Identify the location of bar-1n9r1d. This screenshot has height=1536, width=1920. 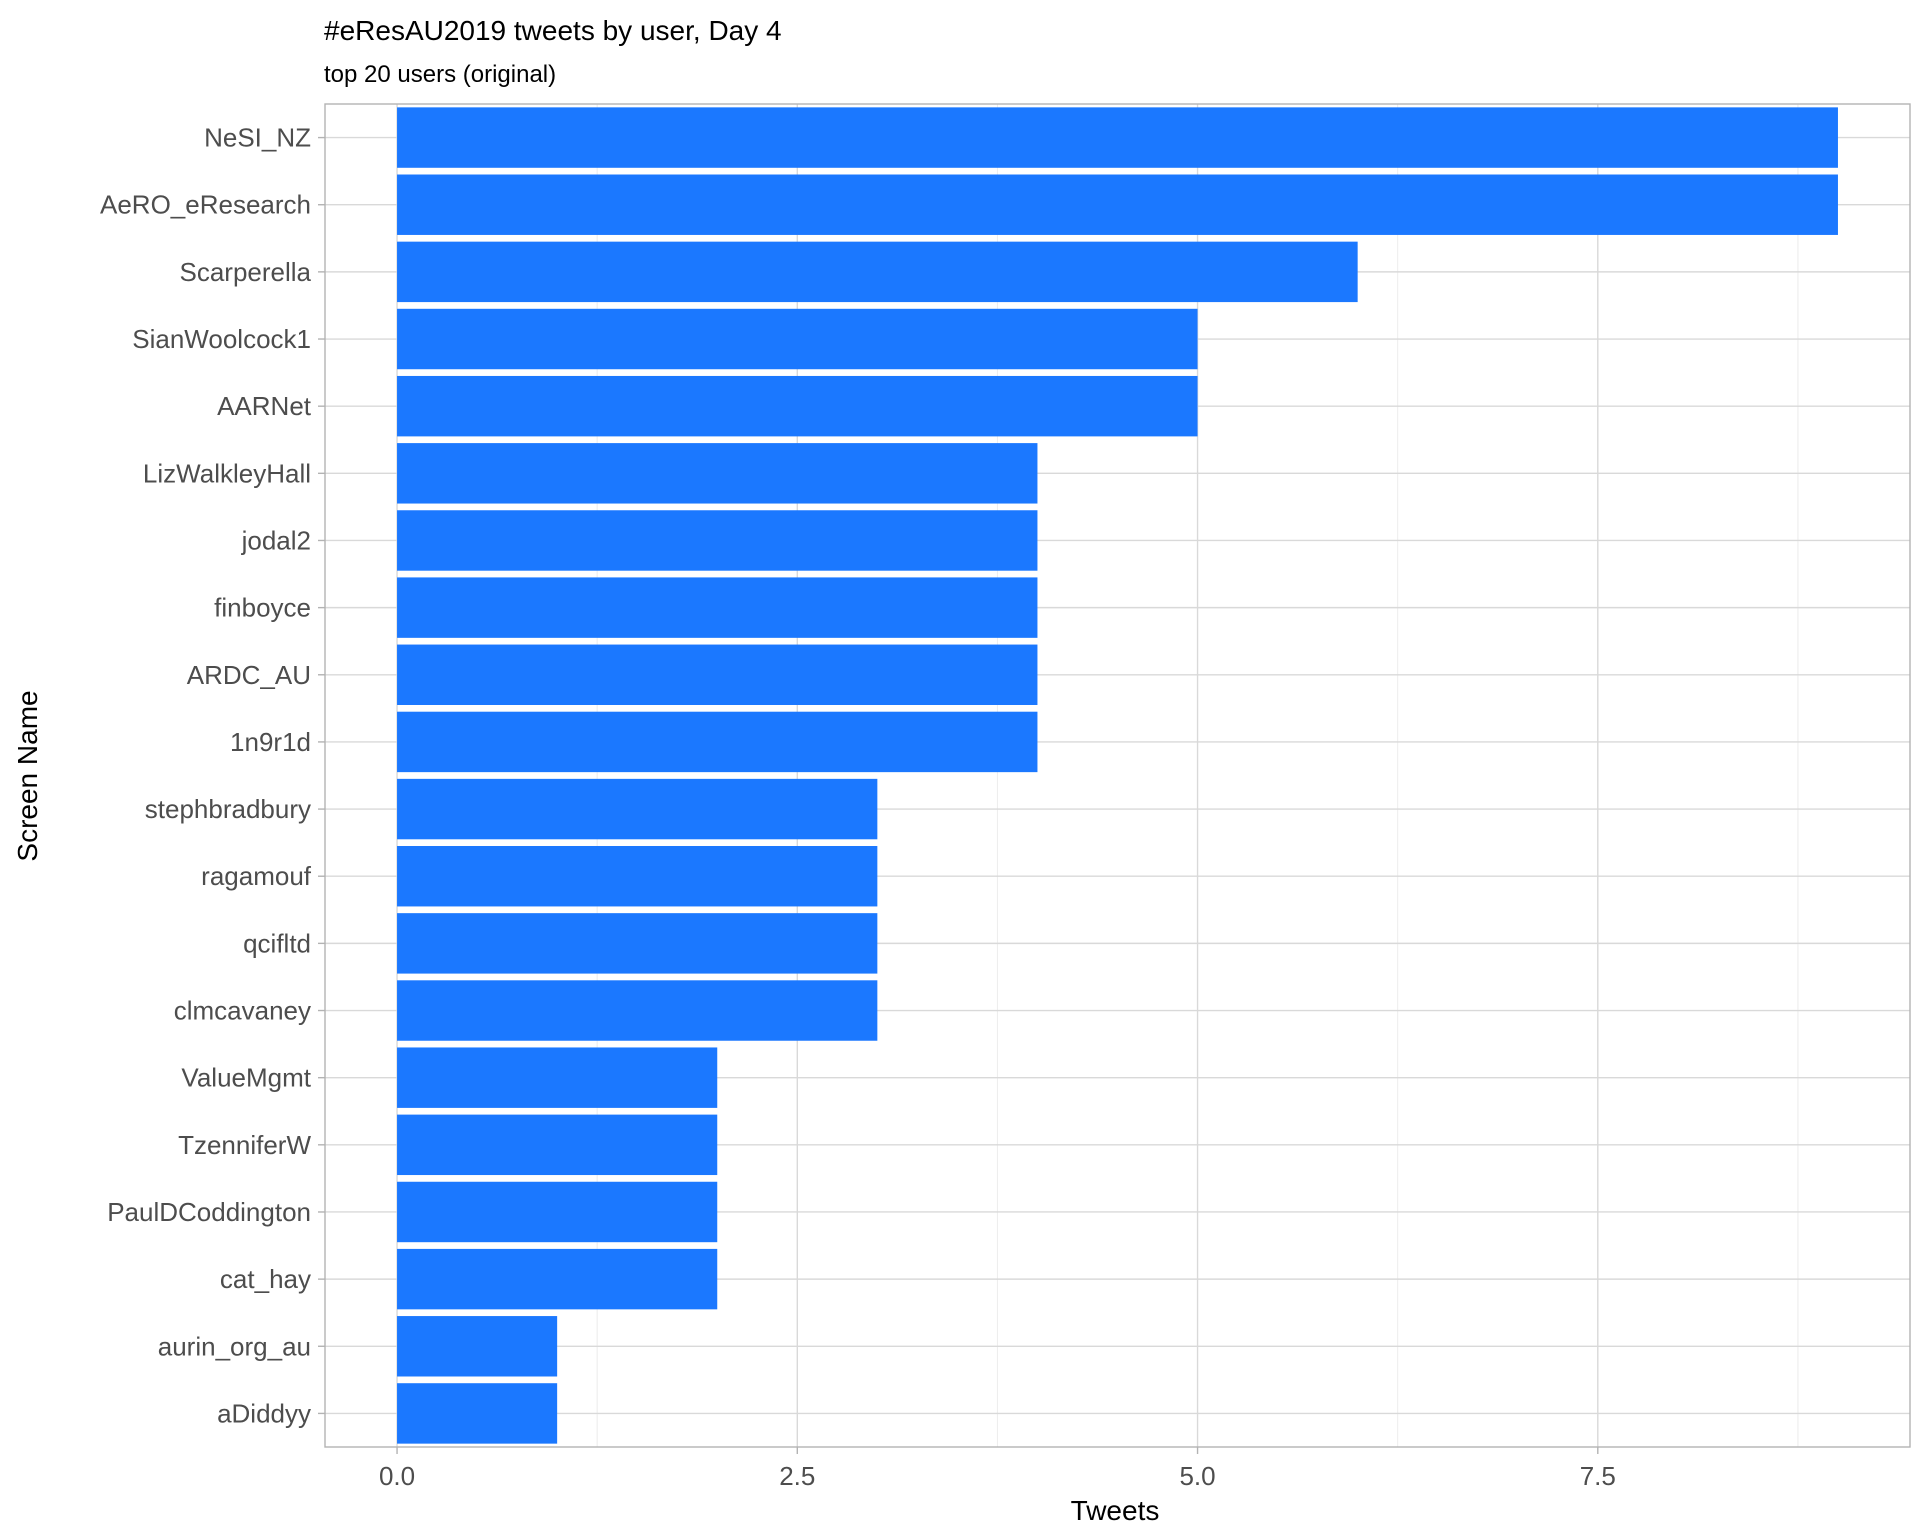
(717, 742).